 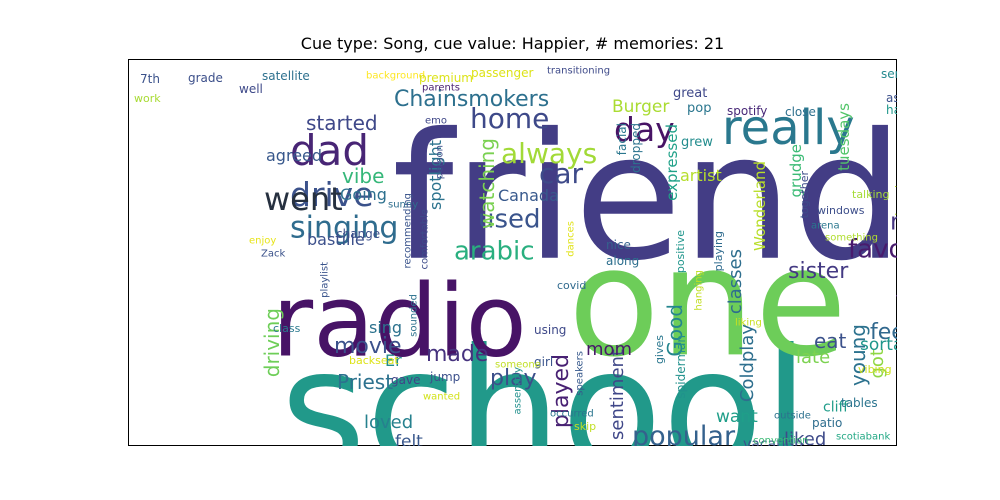 I want to click on word-work: work, so click(x=147, y=98).